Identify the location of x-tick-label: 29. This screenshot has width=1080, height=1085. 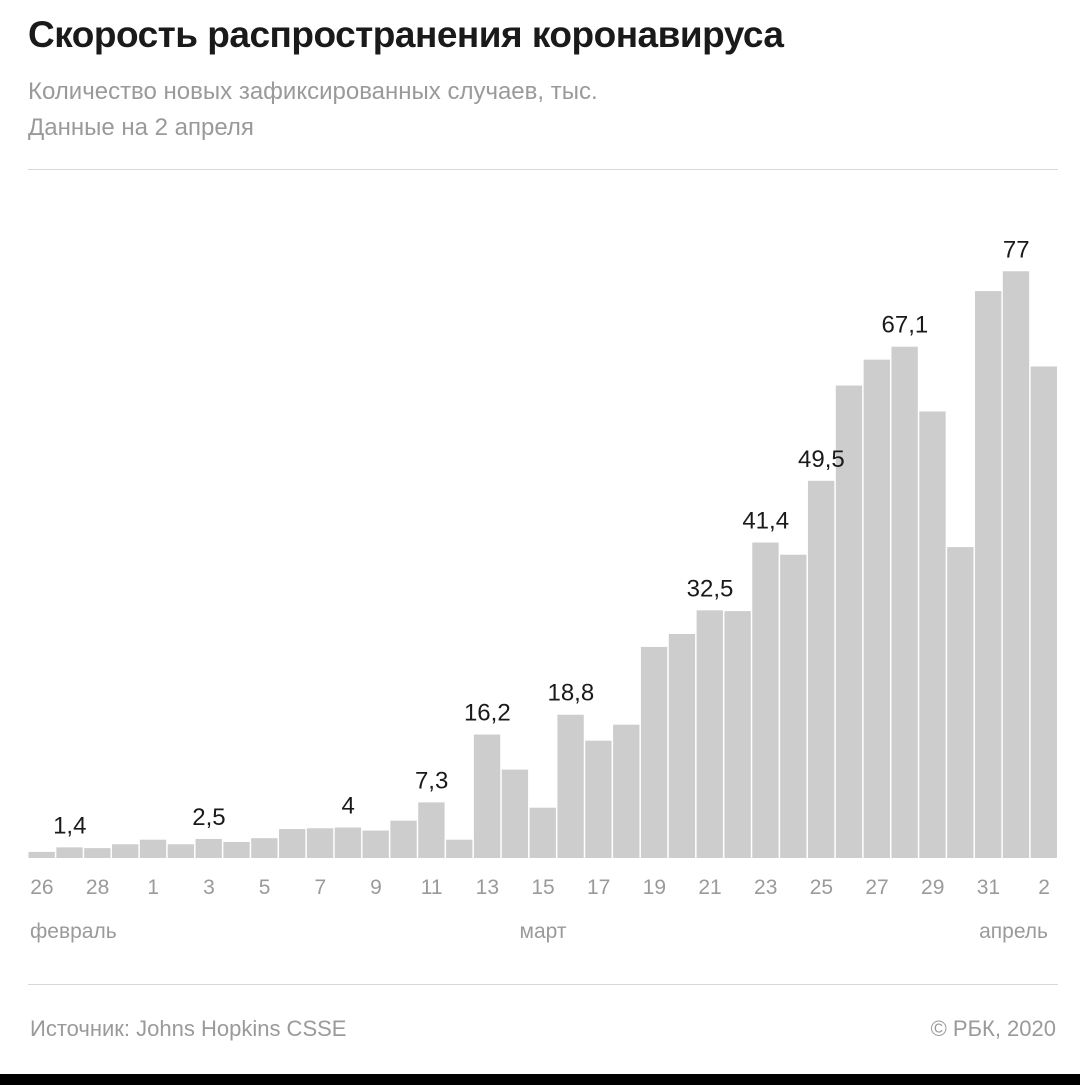
(932, 887).